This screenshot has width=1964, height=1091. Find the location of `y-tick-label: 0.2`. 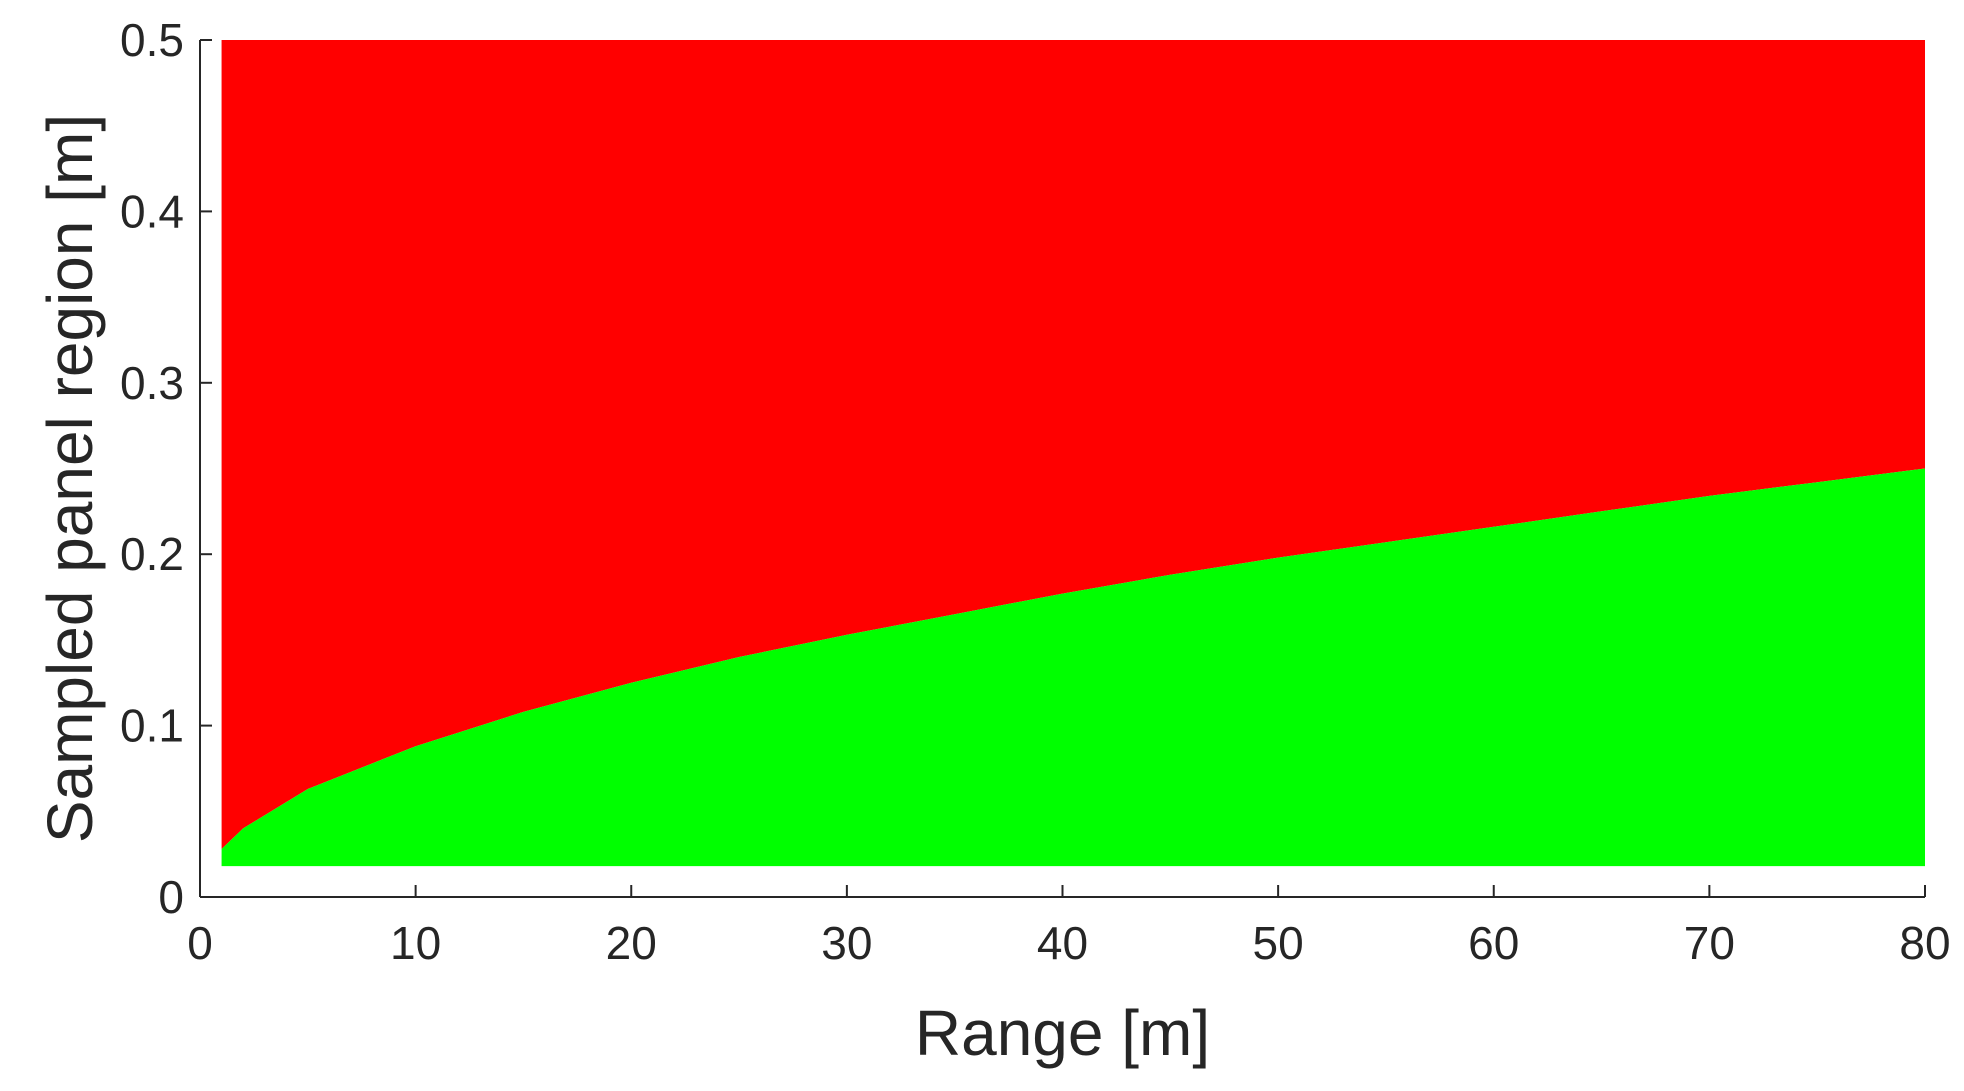

y-tick-label: 0.2 is located at coordinates (152, 554).